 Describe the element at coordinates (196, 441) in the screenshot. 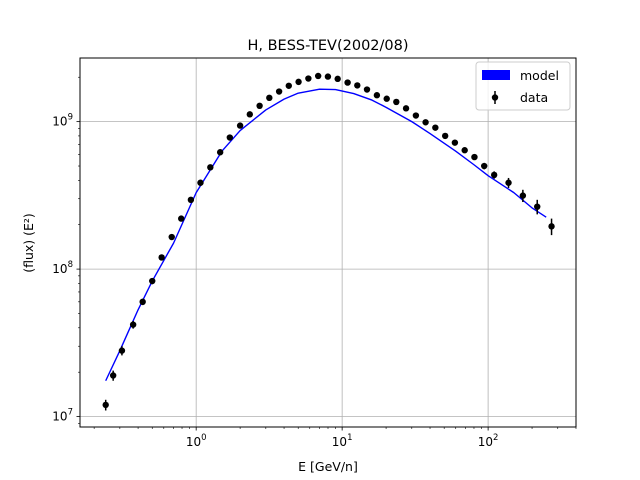

I see `x-tick-label: 10⁰` at that location.